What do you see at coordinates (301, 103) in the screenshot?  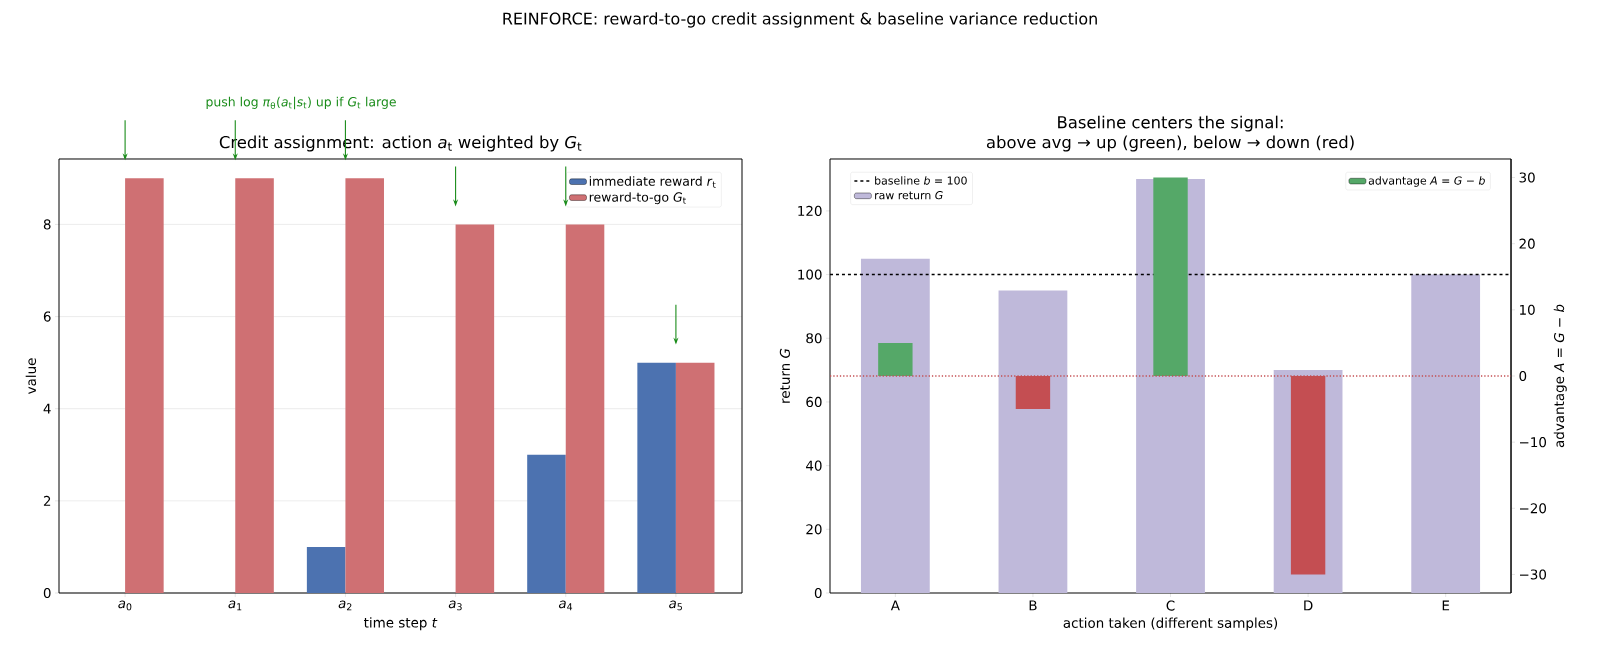 I see `text: push log π$_{θ}$(a$_{t}$|s$_{t}$) up if G$_{t}$ large` at bounding box center [301, 103].